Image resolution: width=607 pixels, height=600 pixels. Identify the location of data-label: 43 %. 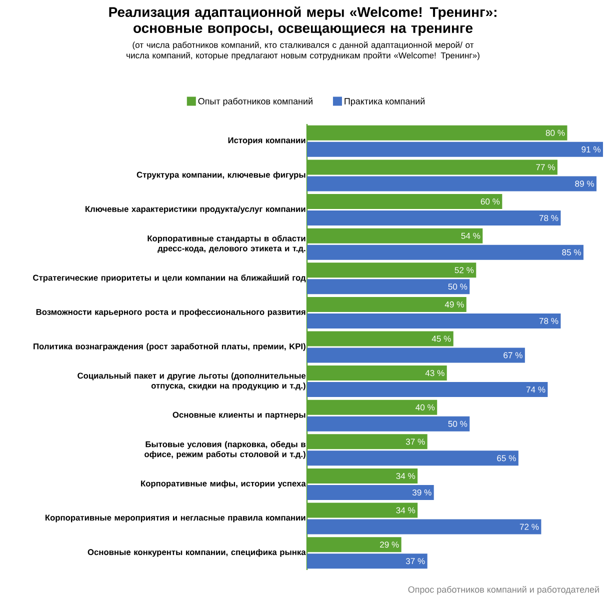
(434, 373).